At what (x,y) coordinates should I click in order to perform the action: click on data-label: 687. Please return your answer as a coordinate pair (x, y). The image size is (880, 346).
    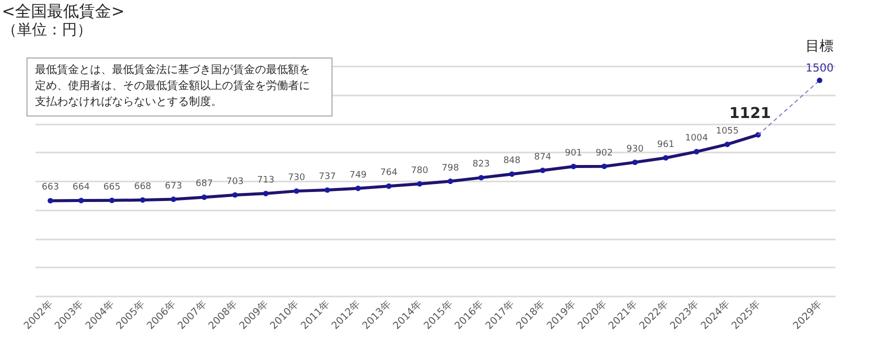
    Looking at the image, I should click on (204, 184).